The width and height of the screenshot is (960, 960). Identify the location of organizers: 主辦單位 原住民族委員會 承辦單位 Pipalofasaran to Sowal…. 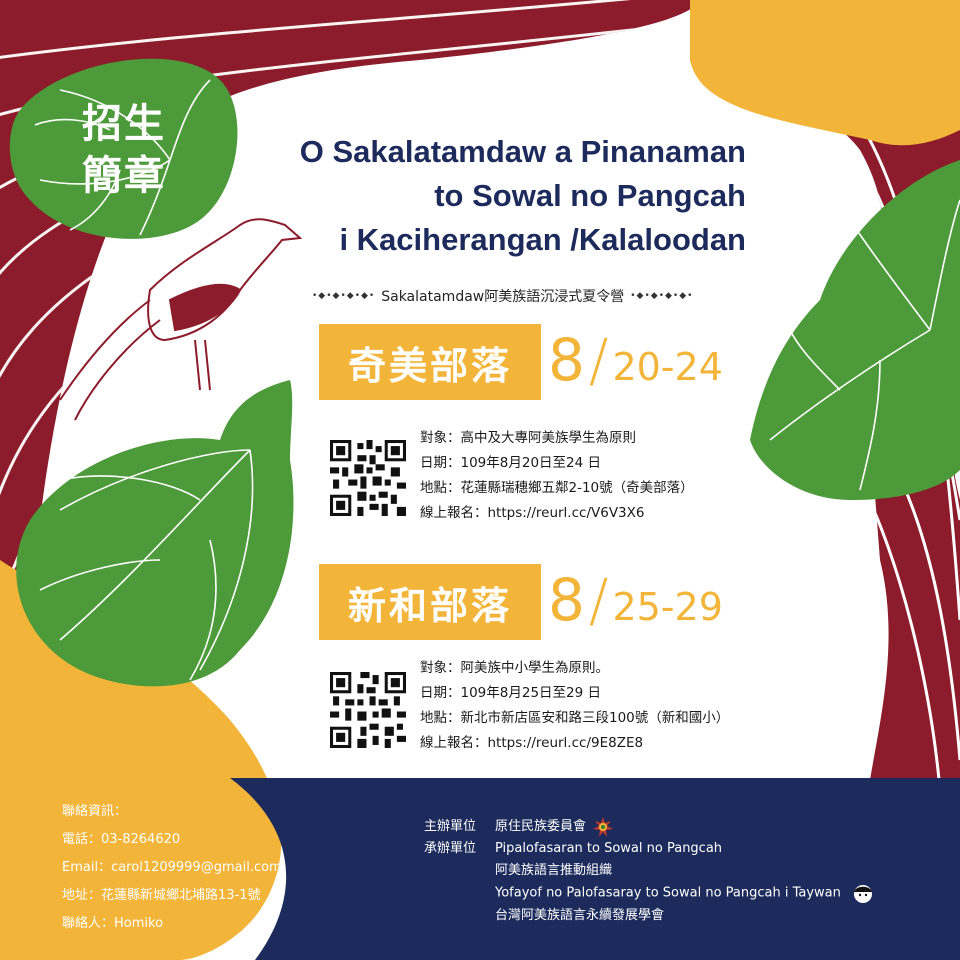
(649, 871).